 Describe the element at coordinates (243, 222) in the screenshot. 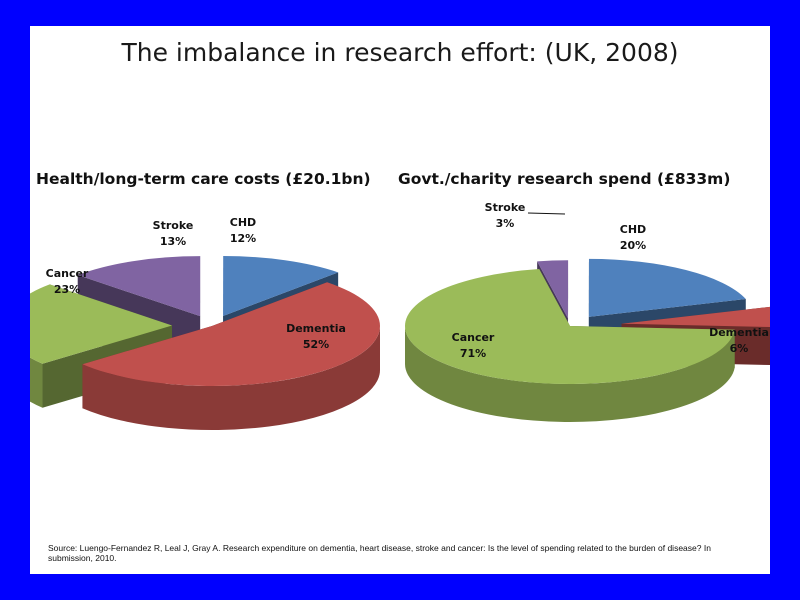

I see `label-chd-name-left: CHD` at that location.